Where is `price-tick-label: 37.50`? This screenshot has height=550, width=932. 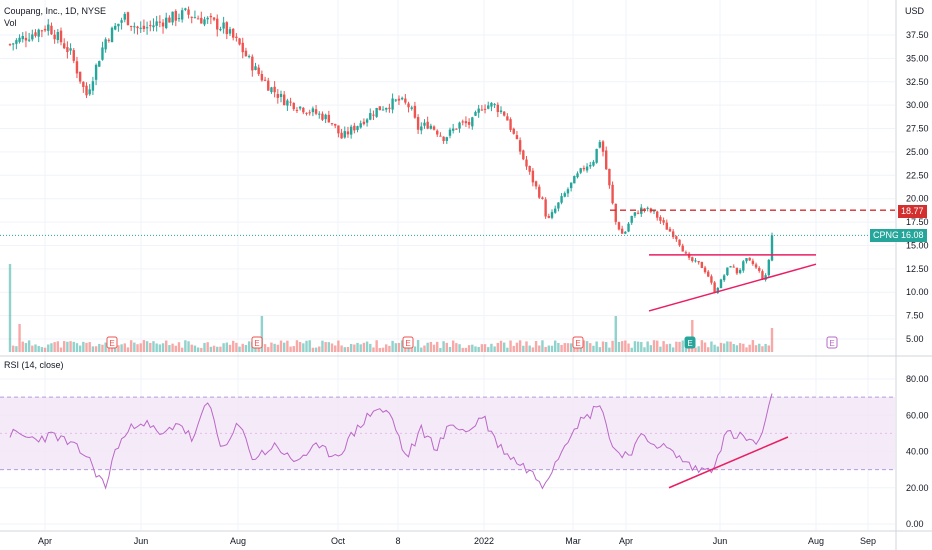 price-tick-label: 37.50 is located at coordinates (917, 35).